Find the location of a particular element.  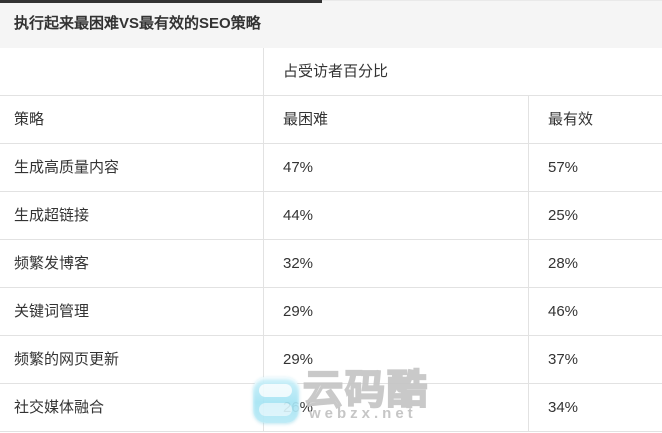

table-row: 关键词管理 29% 46% is located at coordinates (331, 312).